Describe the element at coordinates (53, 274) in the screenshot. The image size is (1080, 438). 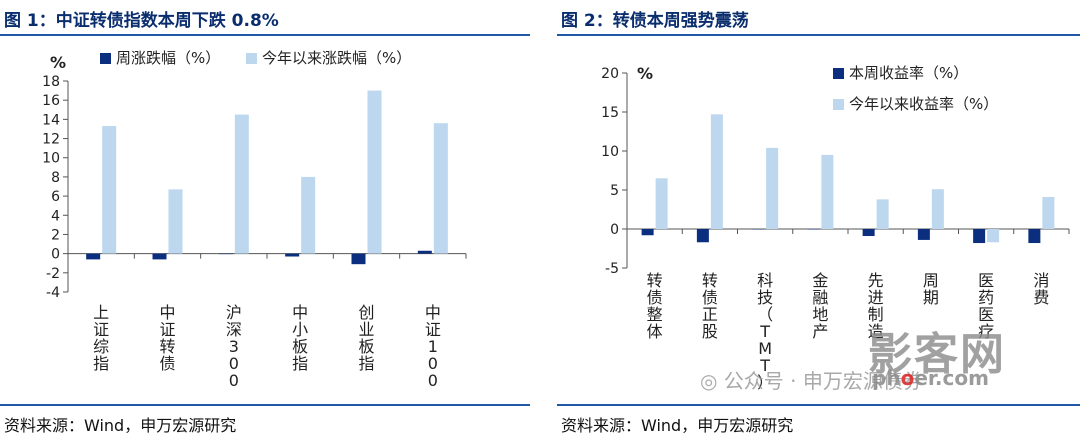
I see `y-tick-label: -2` at that location.